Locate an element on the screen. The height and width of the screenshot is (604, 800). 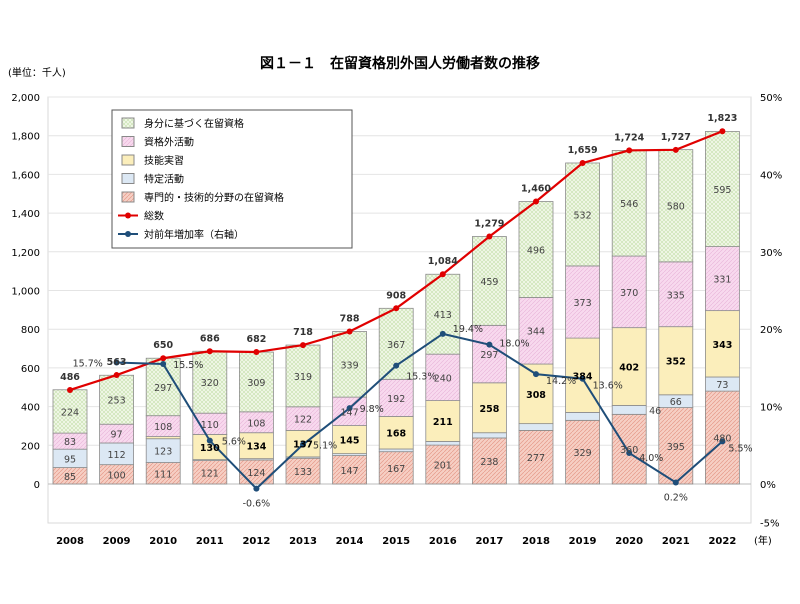
total-label: 1,724 is located at coordinates (629, 137).